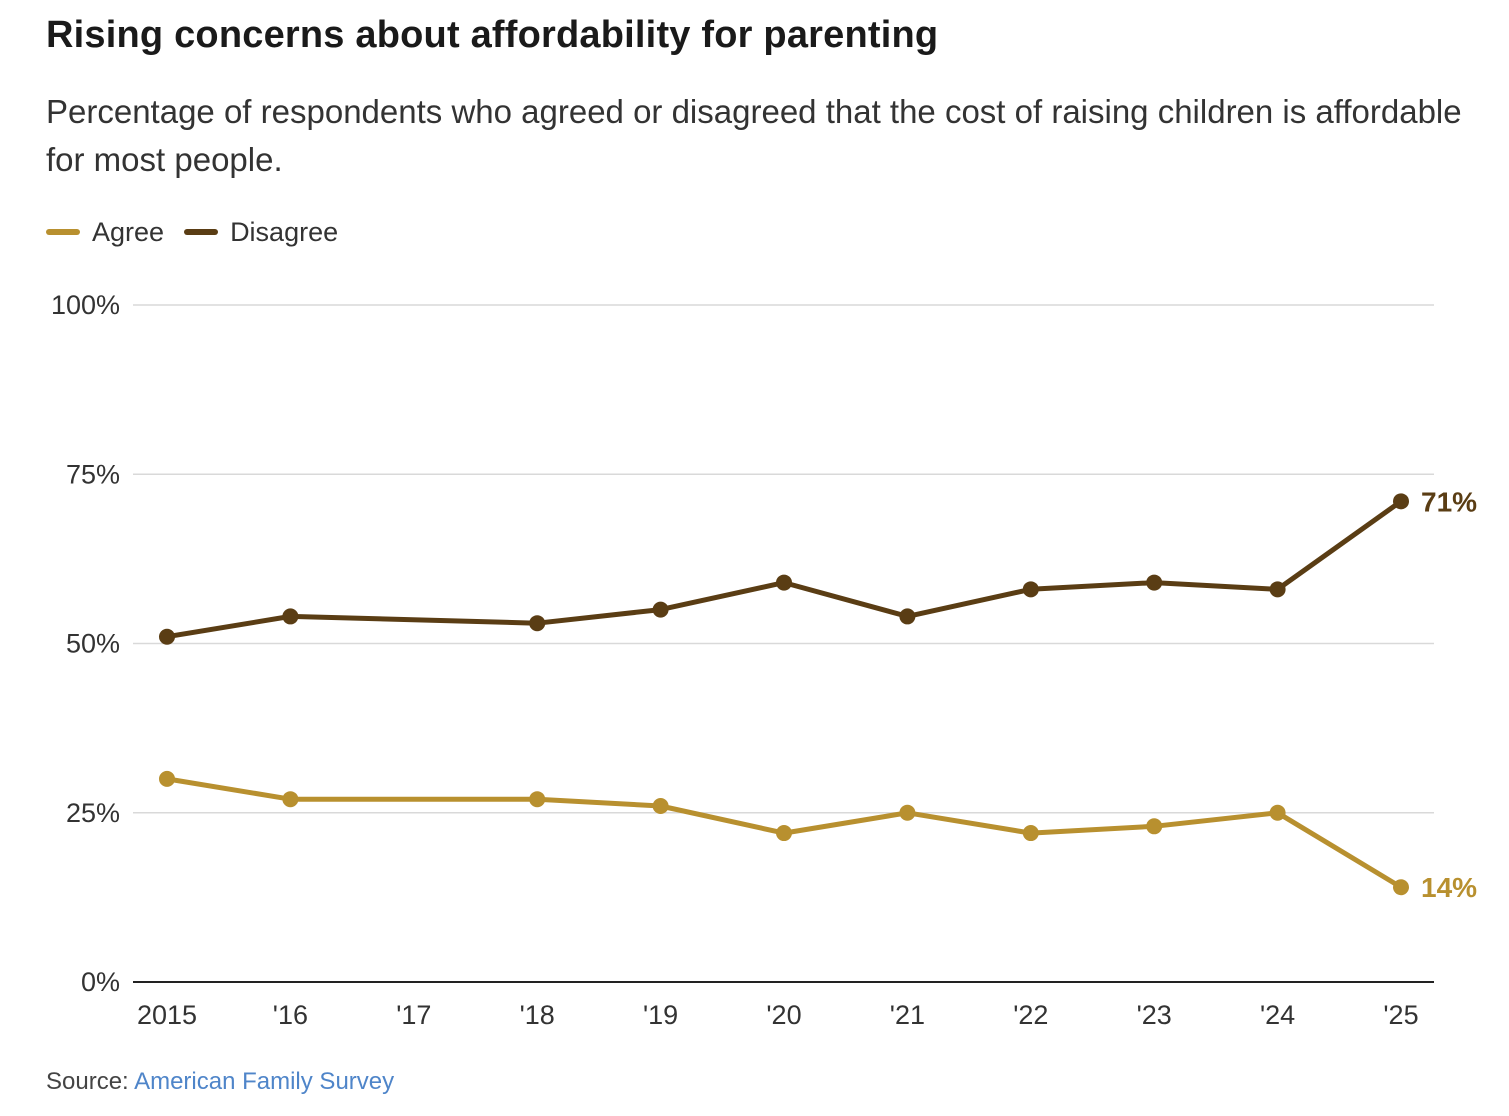 The height and width of the screenshot is (1116, 1509). Describe the element at coordinates (1277, 589) in the screenshot. I see `data-point-disagree-2024` at that location.